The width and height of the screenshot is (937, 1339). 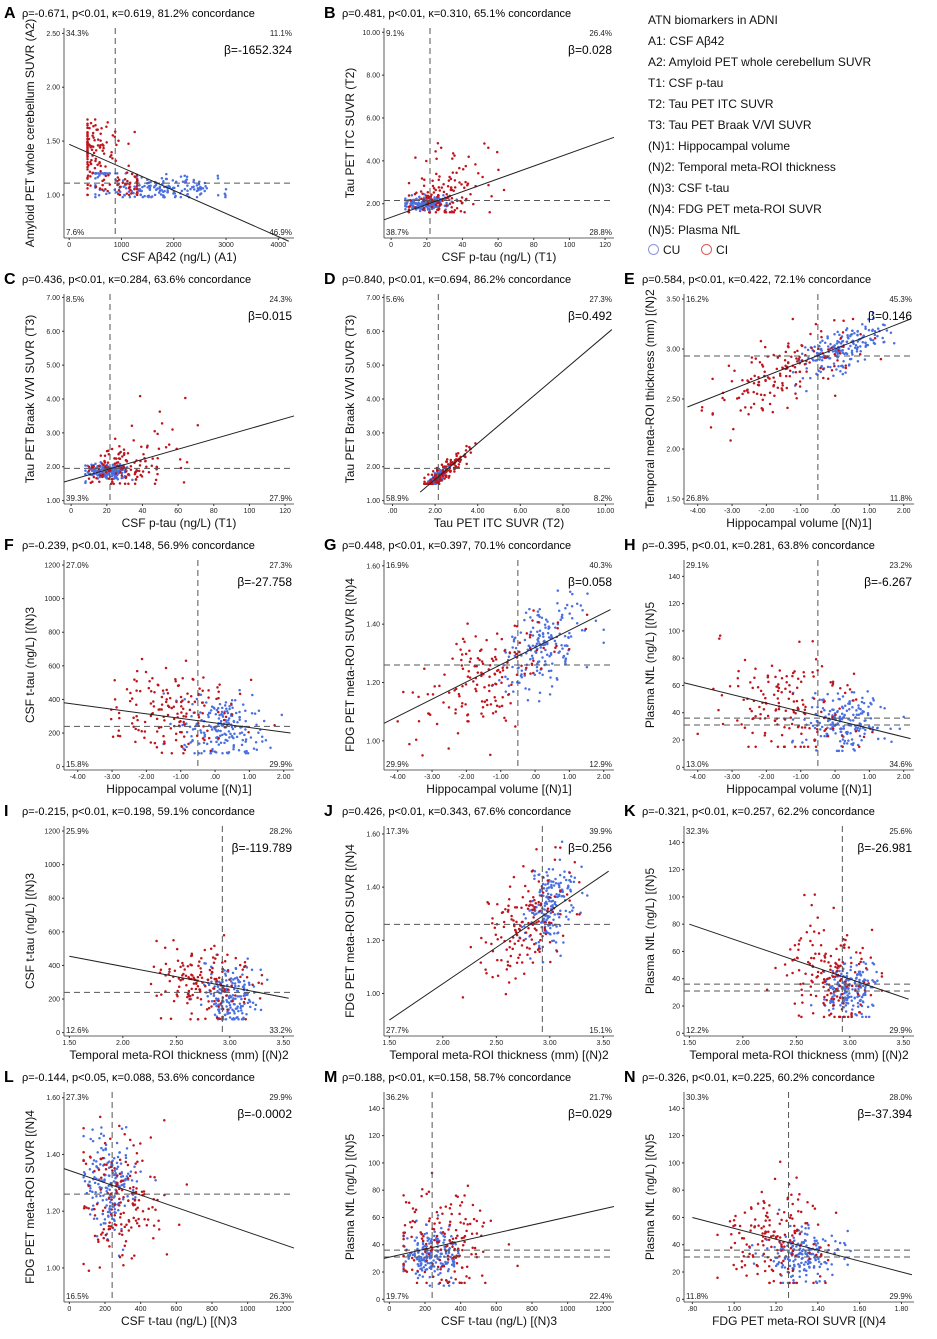 I want to click on y-tick-label: 120, so click(x=674, y=604).